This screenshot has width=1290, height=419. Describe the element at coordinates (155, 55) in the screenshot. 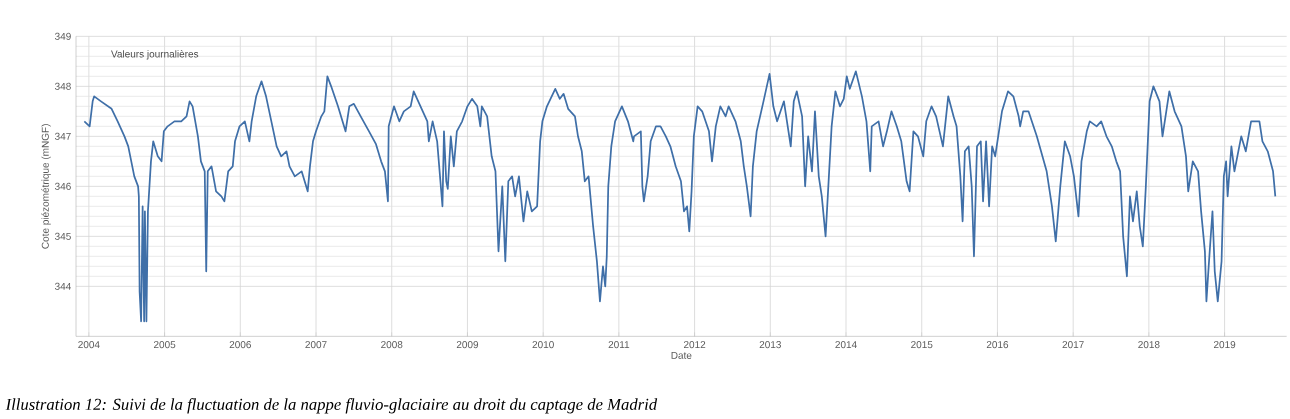

I see `annotation: Valeurs journalières` at that location.